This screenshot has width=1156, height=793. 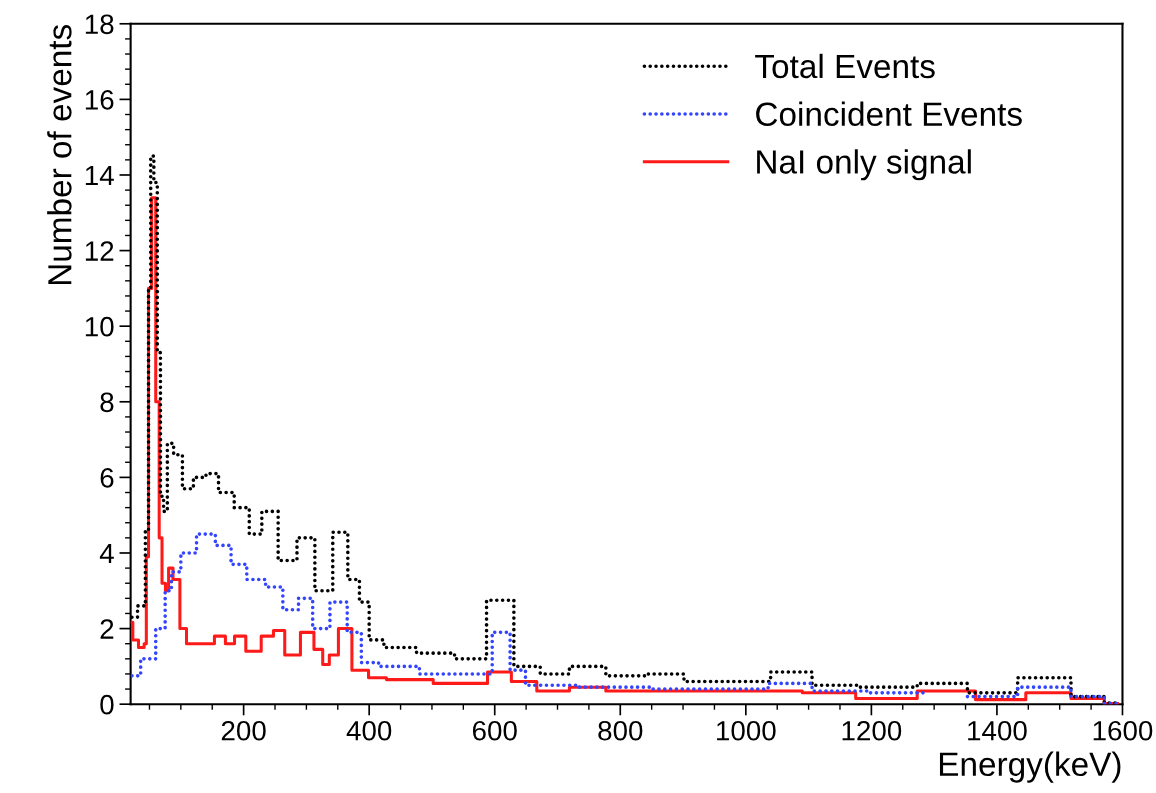 What do you see at coordinates (99, 326) in the screenshot?
I see `y-tick-label: 10` at bounding box center [99, 326].